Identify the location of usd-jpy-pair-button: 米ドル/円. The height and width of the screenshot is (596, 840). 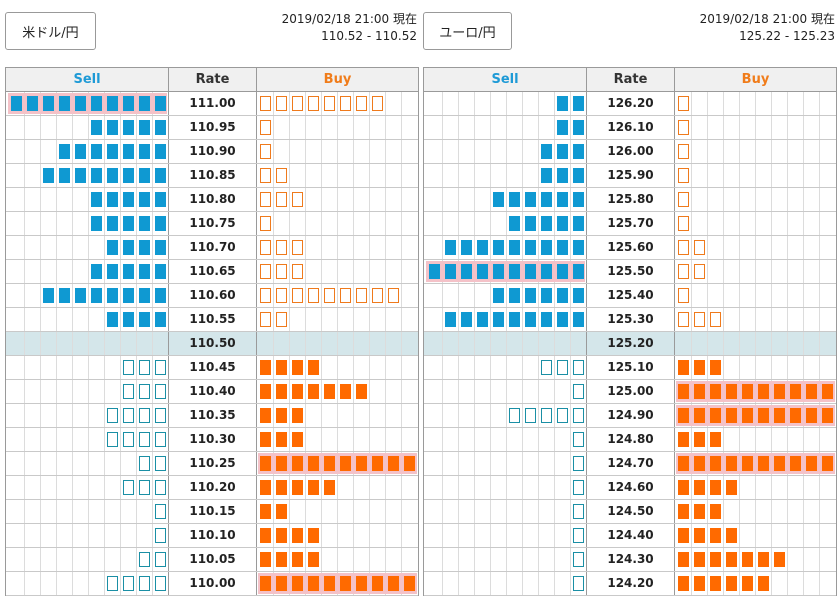
(50, 31).